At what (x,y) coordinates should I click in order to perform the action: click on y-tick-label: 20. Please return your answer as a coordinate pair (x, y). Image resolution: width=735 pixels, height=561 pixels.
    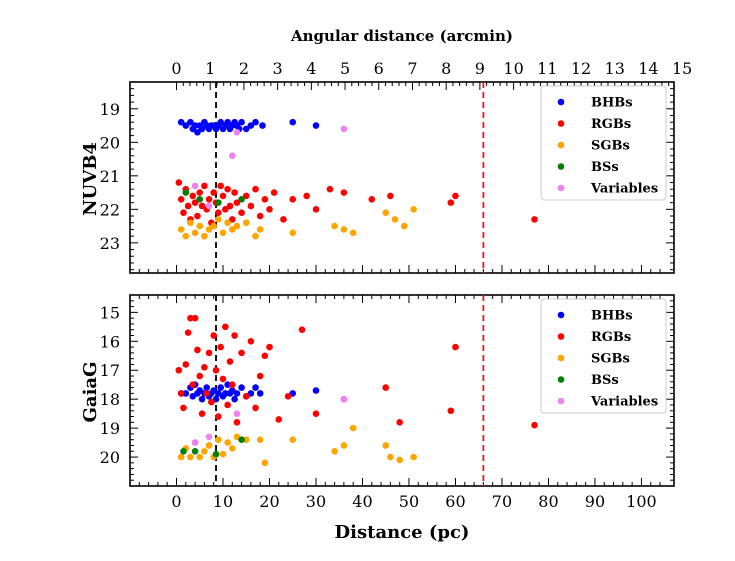
    Looking at the image, I should click on (110, 142).